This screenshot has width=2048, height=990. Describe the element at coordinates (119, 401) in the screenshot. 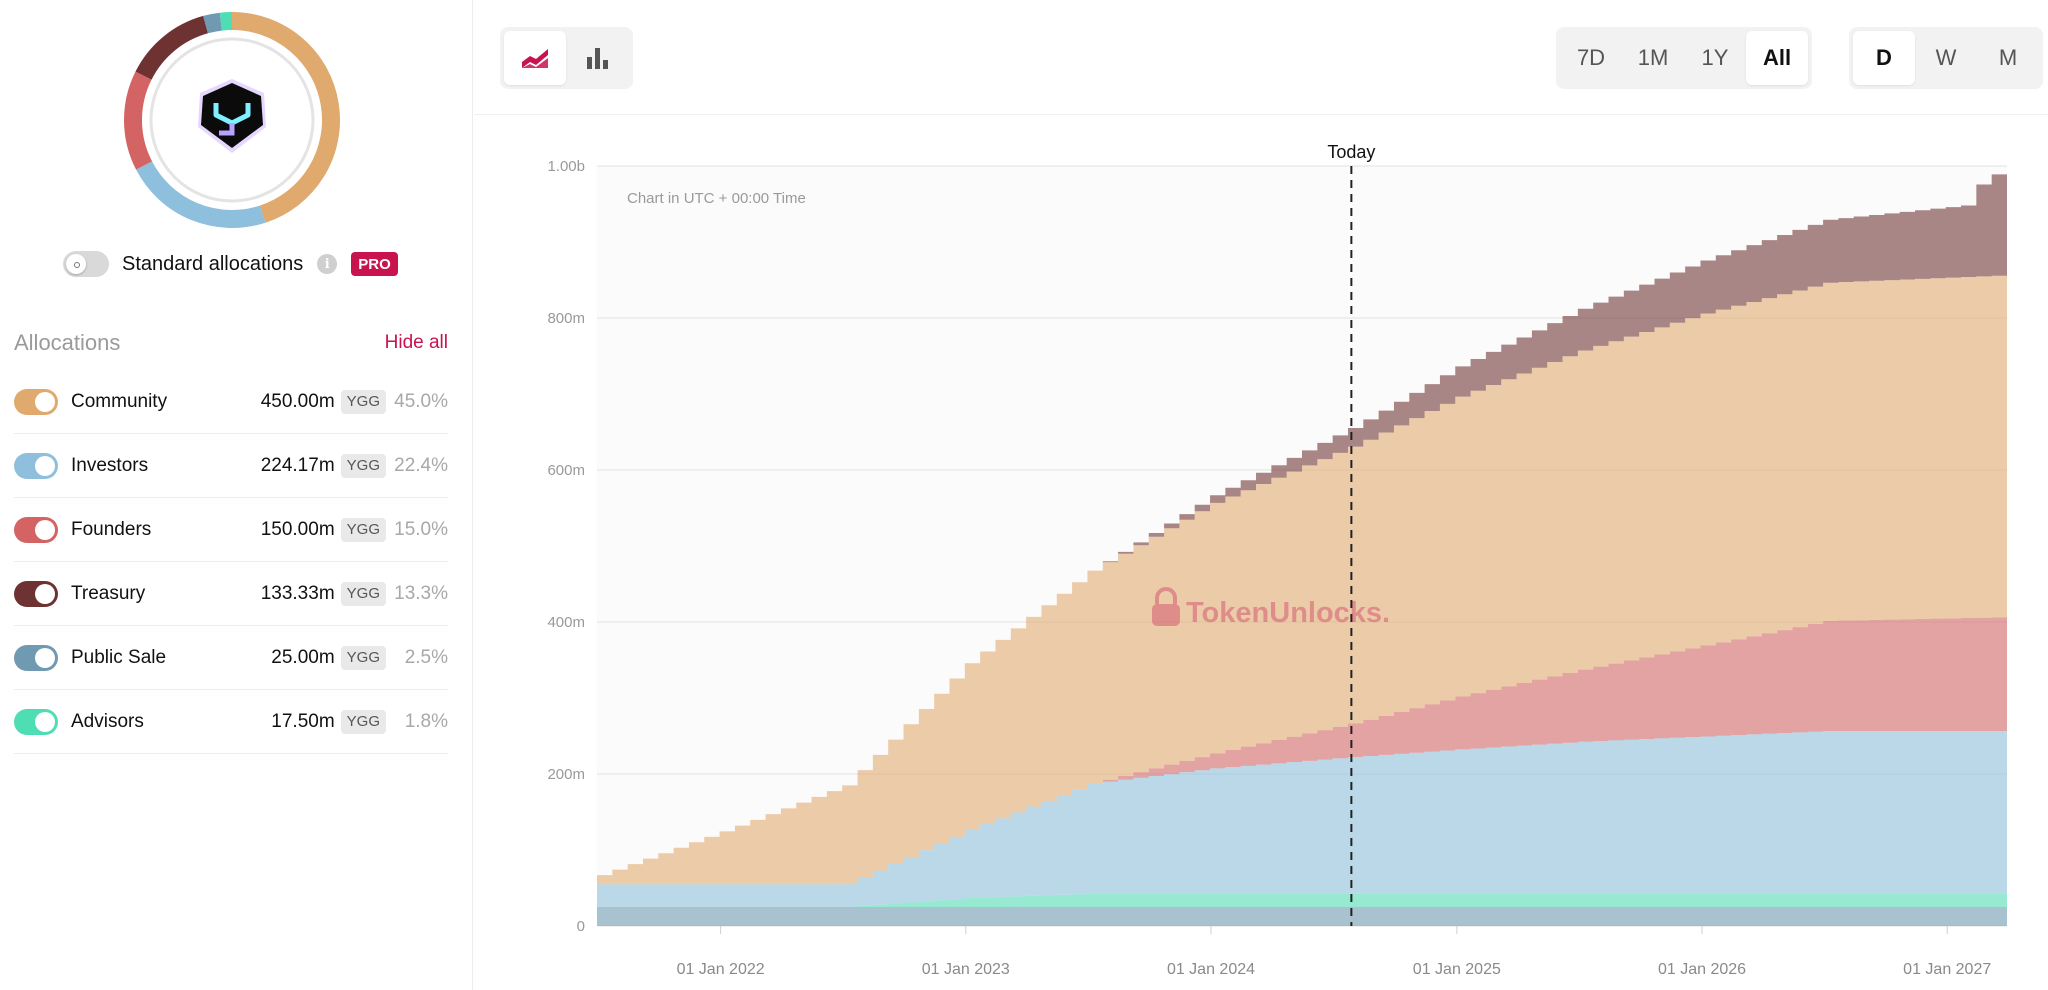

I see `allocation-name: Community` at that location.